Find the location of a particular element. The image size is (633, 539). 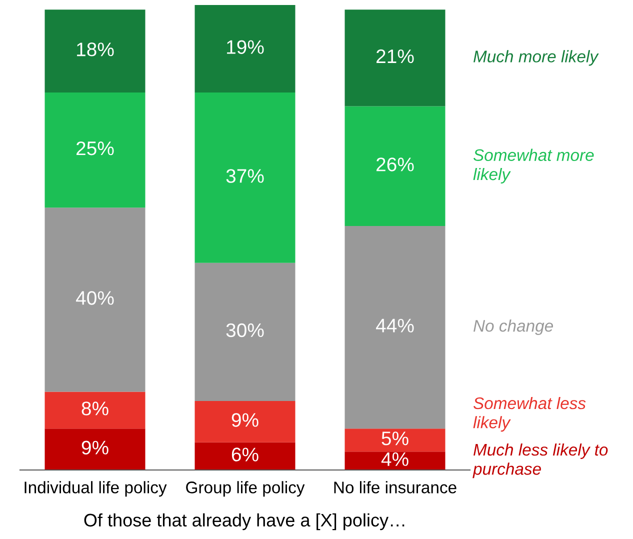

series-label: Somewhat more likely is located at coordinates (533, 166).